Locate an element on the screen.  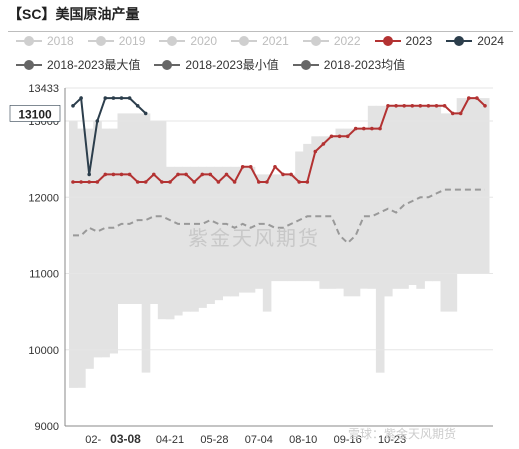
legend-label: 2018 is located at coordinates (60, 41).